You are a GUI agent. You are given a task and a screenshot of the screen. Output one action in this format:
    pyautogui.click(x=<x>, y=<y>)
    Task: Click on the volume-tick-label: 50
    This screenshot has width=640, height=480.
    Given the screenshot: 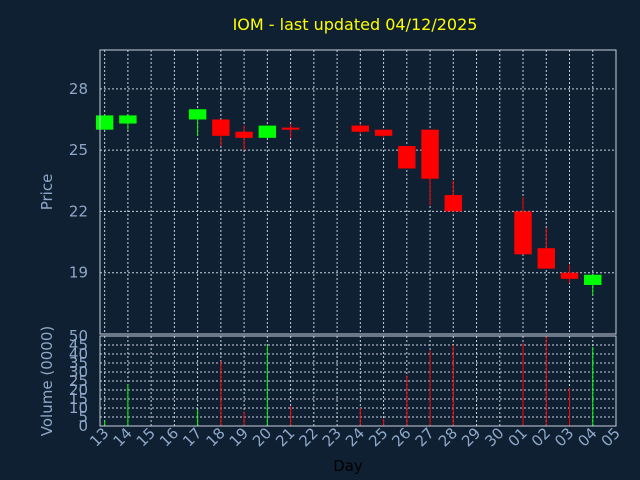 What is the action you would take?
    pyautogui.click(x=78, y=336)
    